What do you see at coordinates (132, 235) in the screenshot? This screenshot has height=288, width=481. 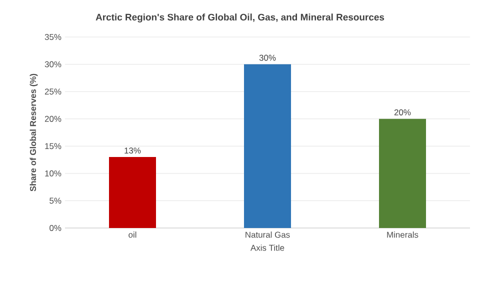 I see `x-tick-label: oil` at bounding box center [132, 235].